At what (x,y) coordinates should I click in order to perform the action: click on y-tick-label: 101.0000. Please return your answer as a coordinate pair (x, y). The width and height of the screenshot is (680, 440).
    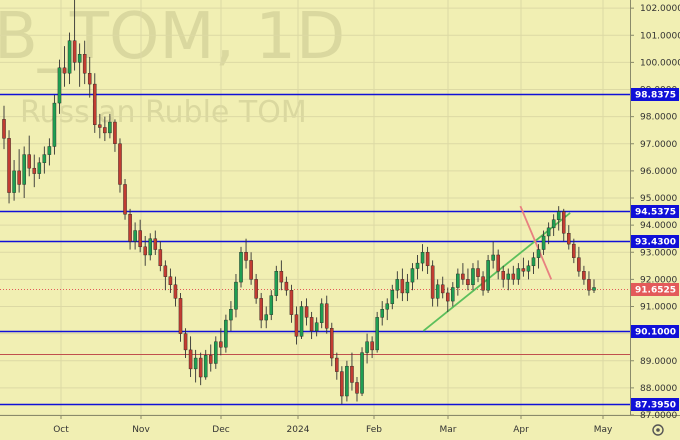
    Looking at the image, I should click on (660, 36).